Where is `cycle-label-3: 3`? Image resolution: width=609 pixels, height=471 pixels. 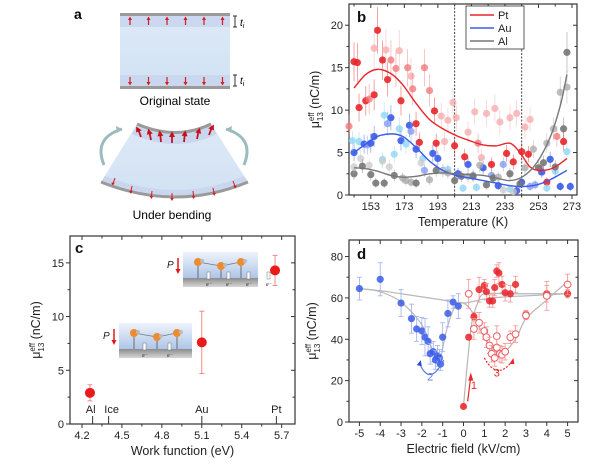 cycle-label-3: 3 is located at coordinates (497, 374).